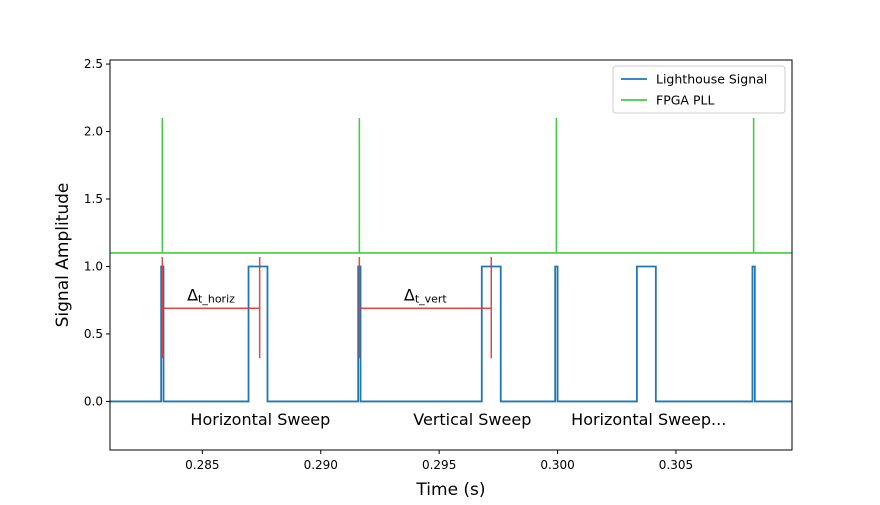  I want to click on delta-subscript: t_vert, so click(431, 298).